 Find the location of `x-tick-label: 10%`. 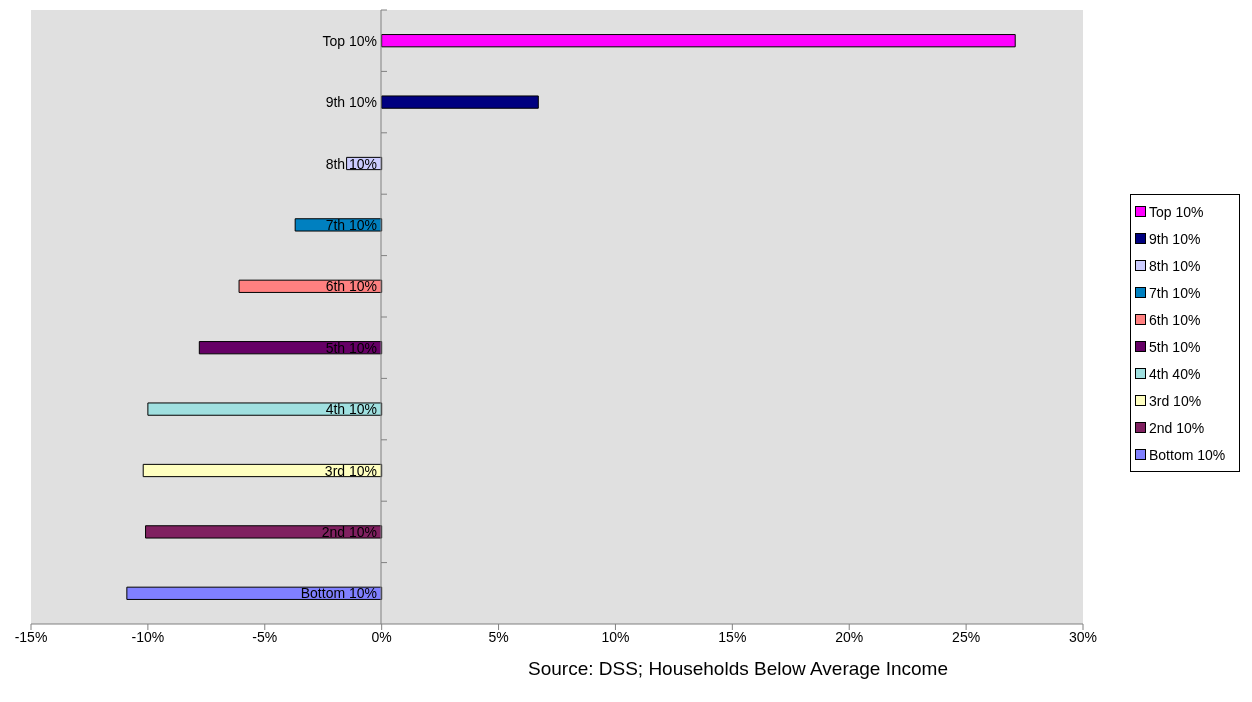

x-tick-label: 10% is located at coordinates (615, 636).